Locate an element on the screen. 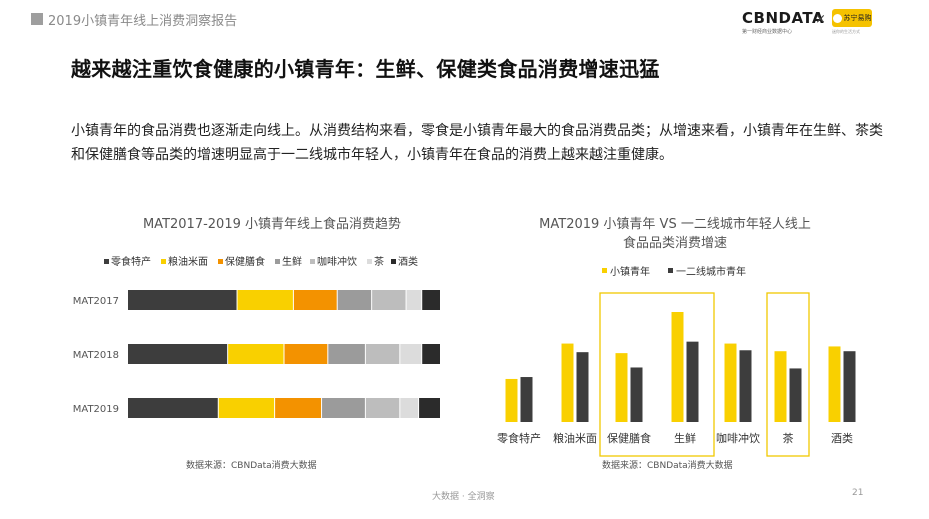 The width and height of the screenshot is (929, 519). right-chart-legend: 小镇青年 一二线城市青年 is located at coordinates (674, 271).